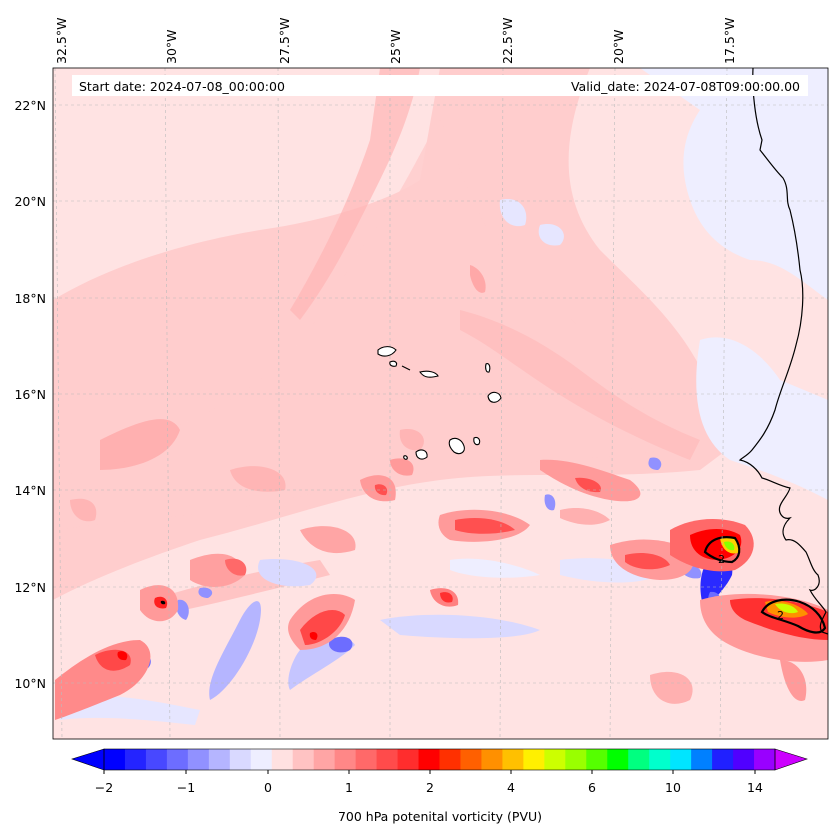  What do you see at coordinates (30, 201) in the screenshot?
I see `lat-label: 20°N` at bounding box center [30, 201].